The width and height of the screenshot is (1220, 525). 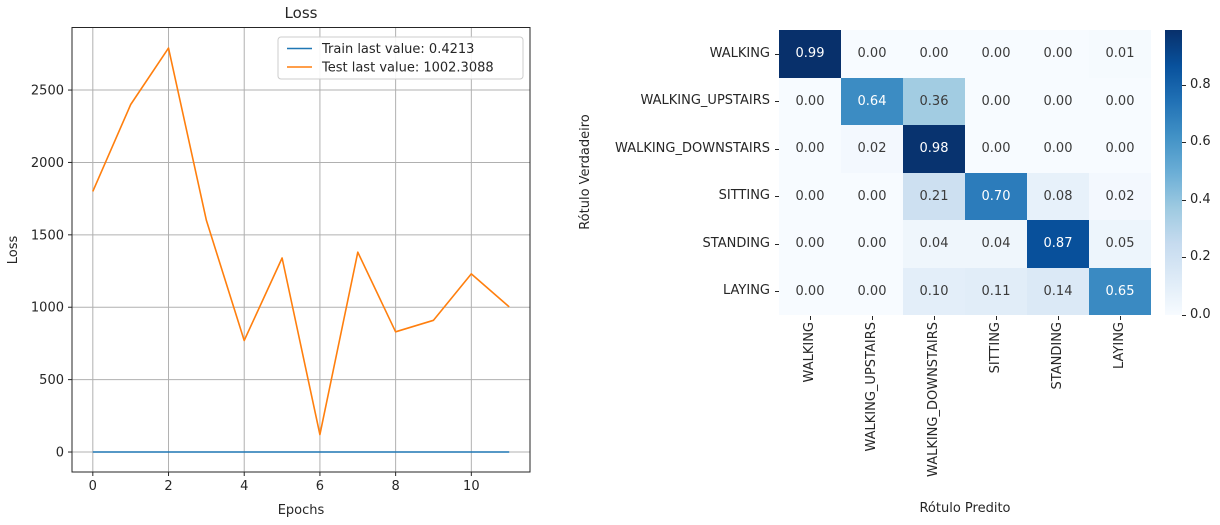 I want to click on cm-row-label: WALKING_DOWNSTAIRS, so click(x=692, y=148).